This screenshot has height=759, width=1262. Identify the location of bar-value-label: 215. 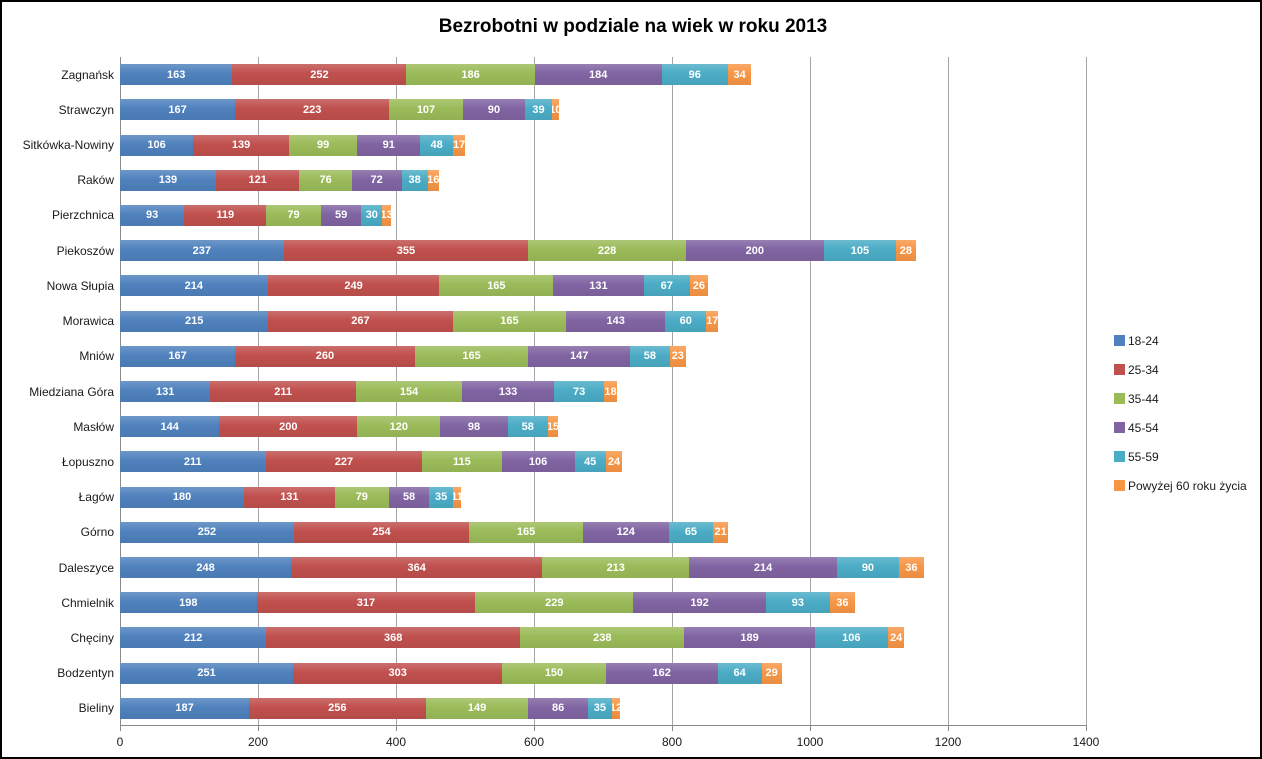
(194, 321).